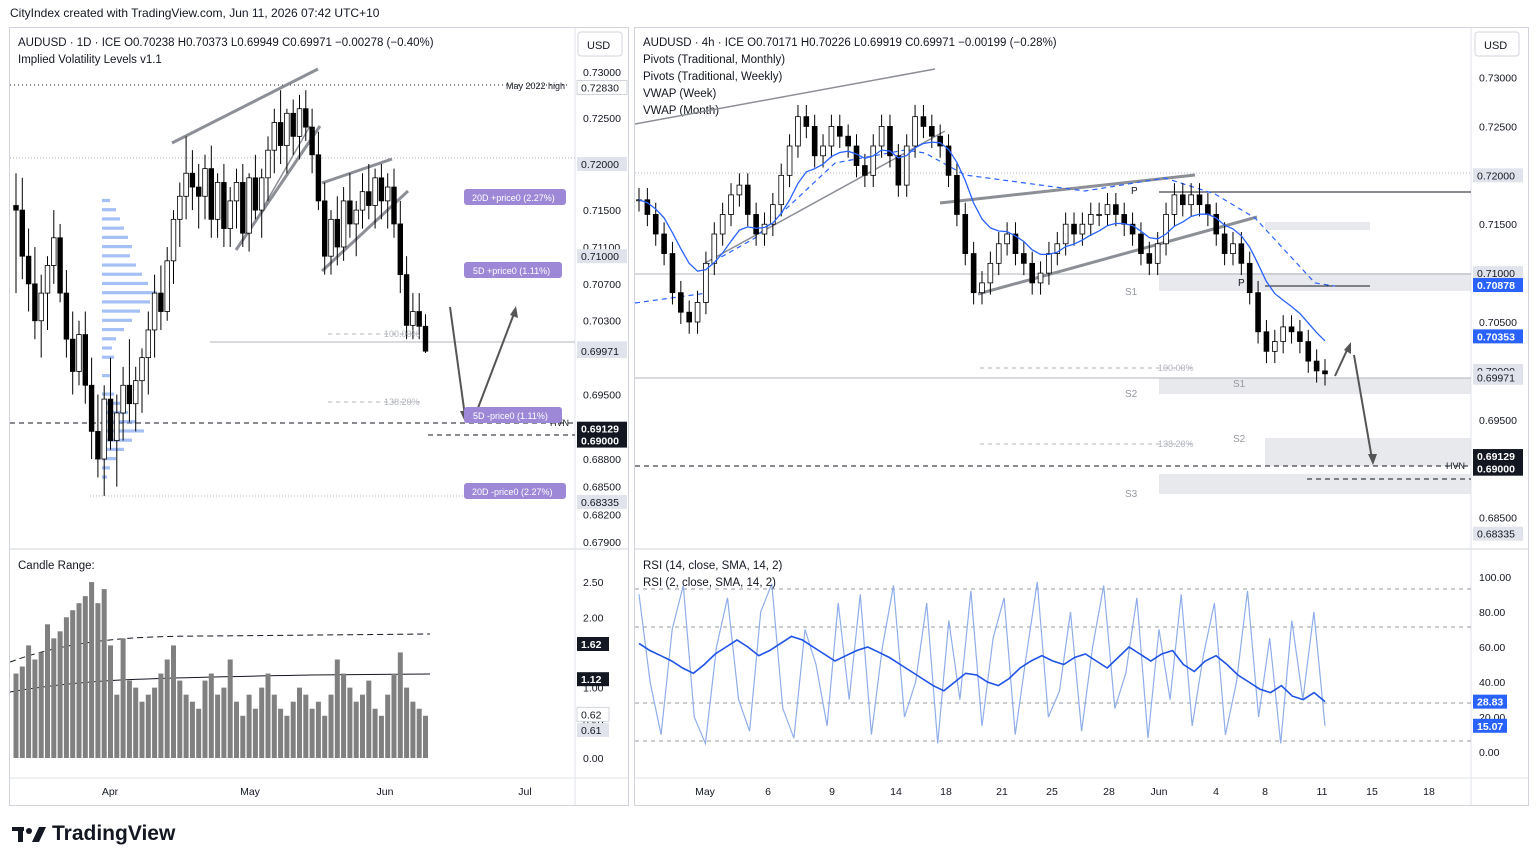 This screenshot has width=1537, height=866. I want to click on hvn-label: HVN, so click(559, 423).